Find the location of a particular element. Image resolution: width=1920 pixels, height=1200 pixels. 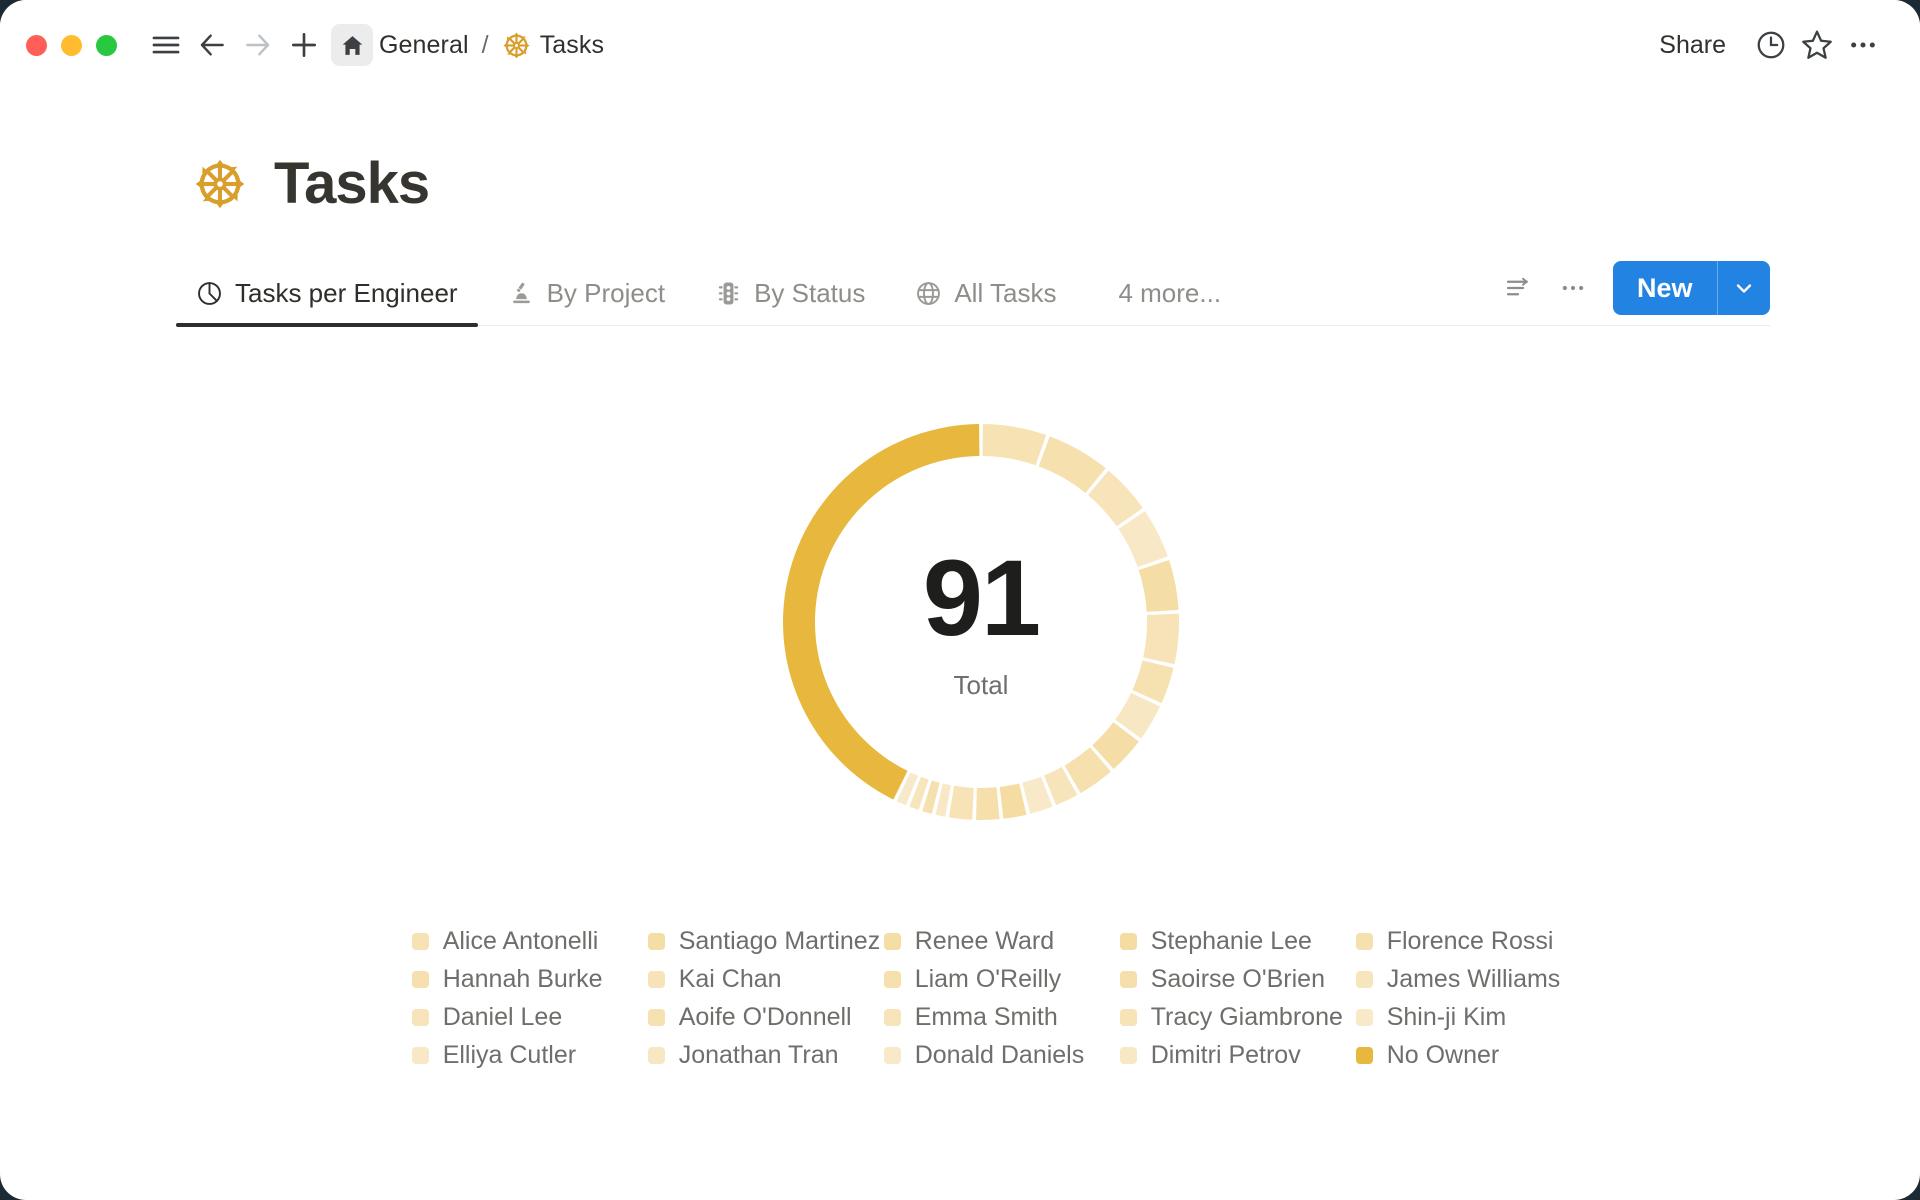

tab-all-tasks: All Tasks is located at coordinates (993, 296).